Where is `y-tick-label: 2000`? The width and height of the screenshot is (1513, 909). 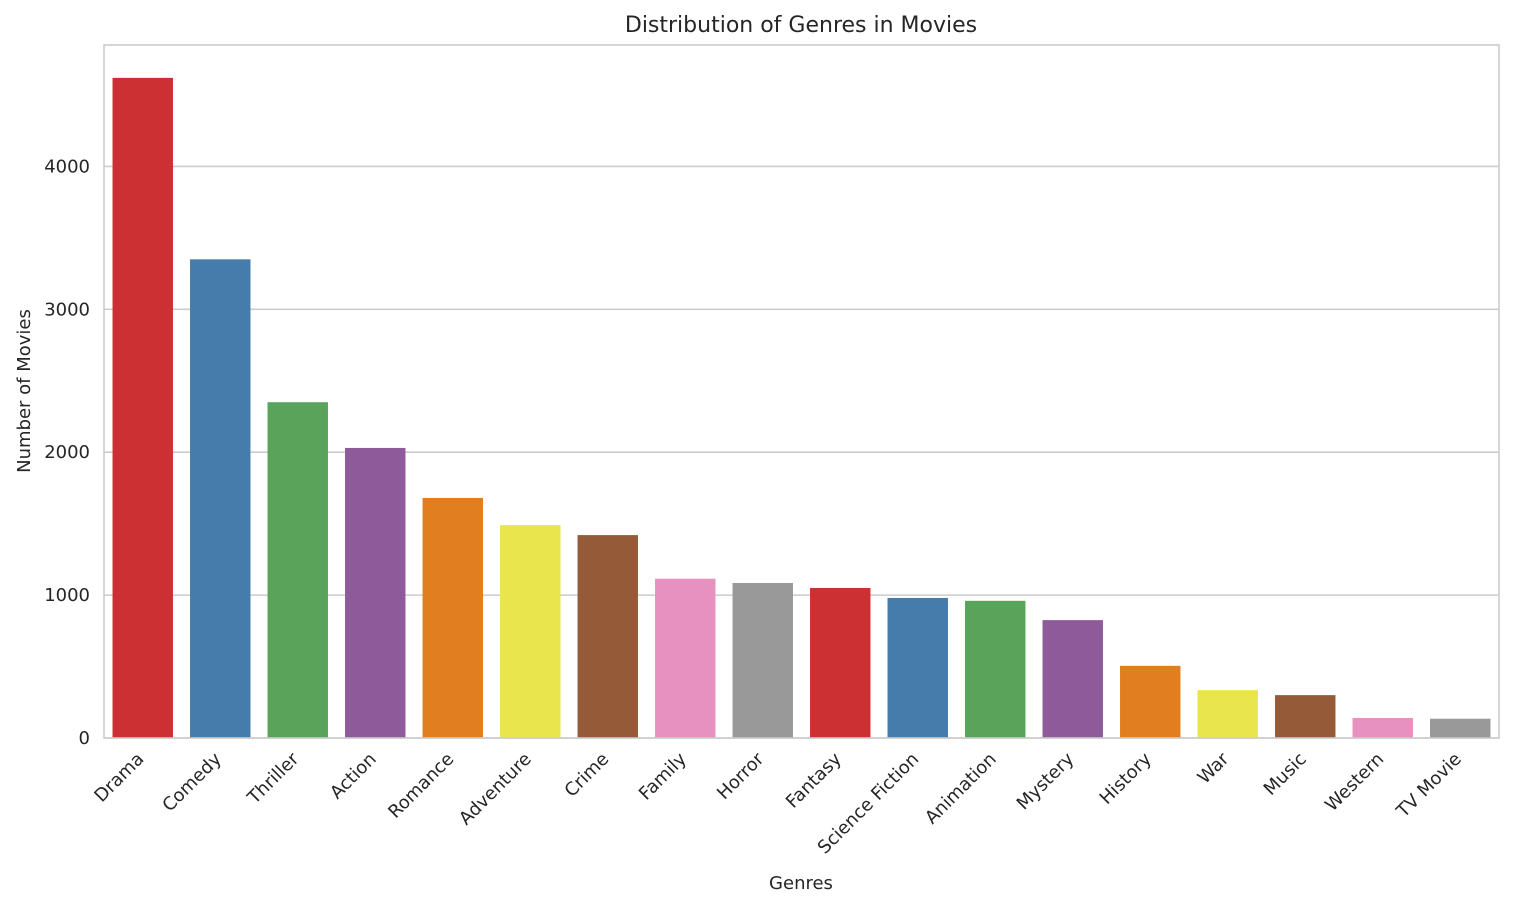
y-tick-label: 2000 is located at coordinates (67, 452).